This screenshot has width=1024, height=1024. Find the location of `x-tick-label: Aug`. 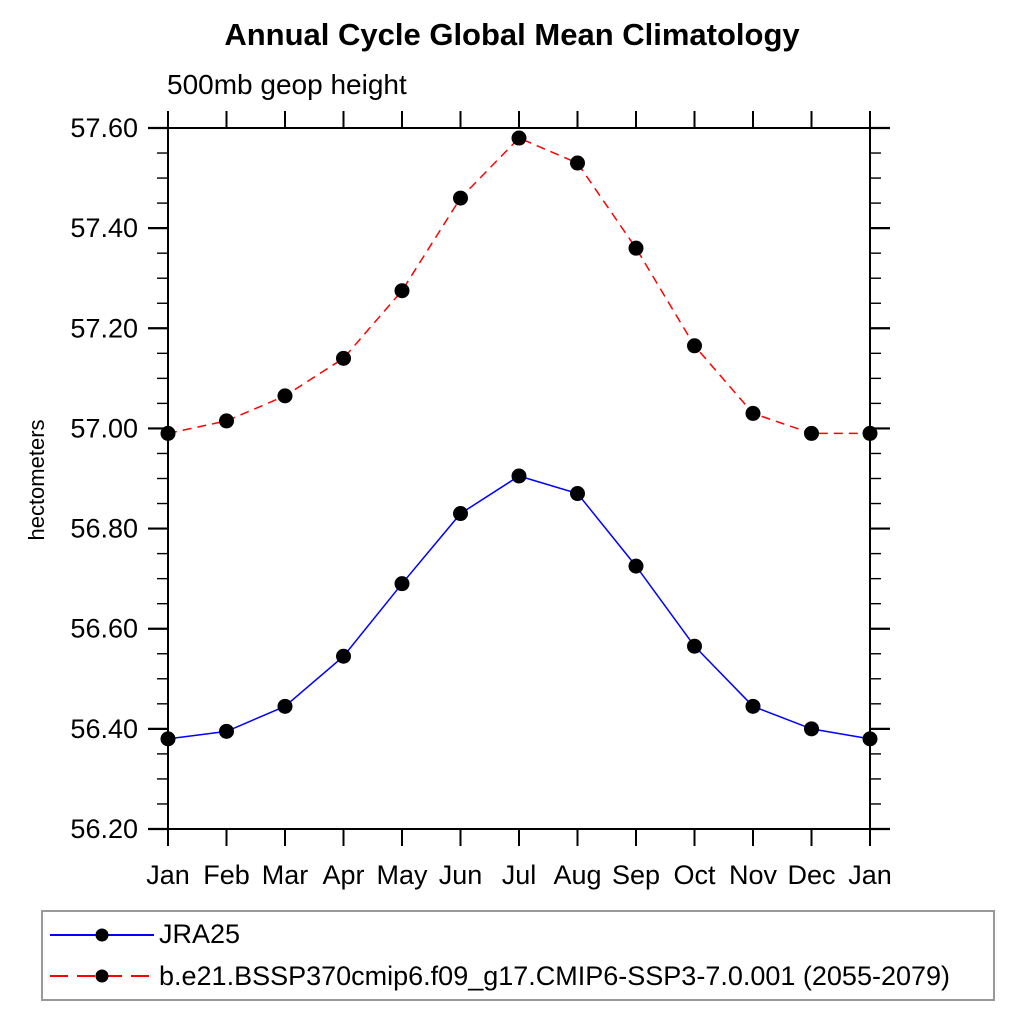

x-tick-label: Aug is located at coordinates (577, 875).